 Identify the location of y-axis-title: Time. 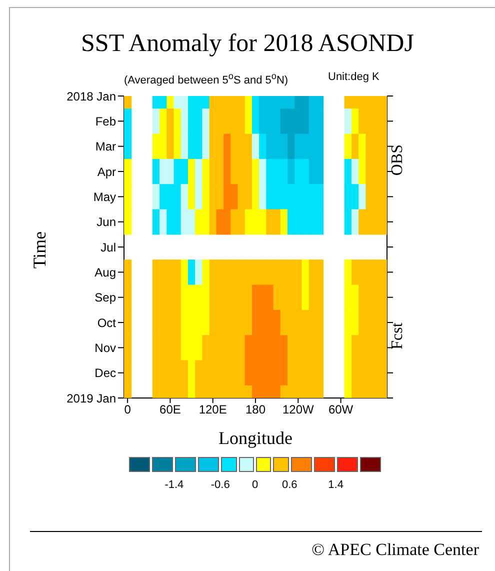
(40, 250).